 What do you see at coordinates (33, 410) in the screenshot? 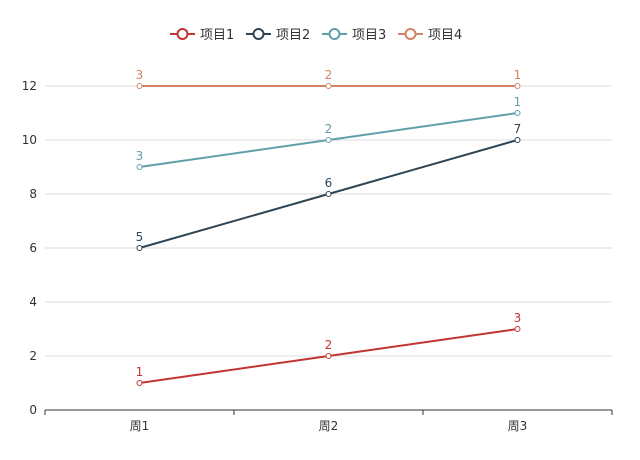
I see `y-tick-label: 0` at bounding box center [33, 410].